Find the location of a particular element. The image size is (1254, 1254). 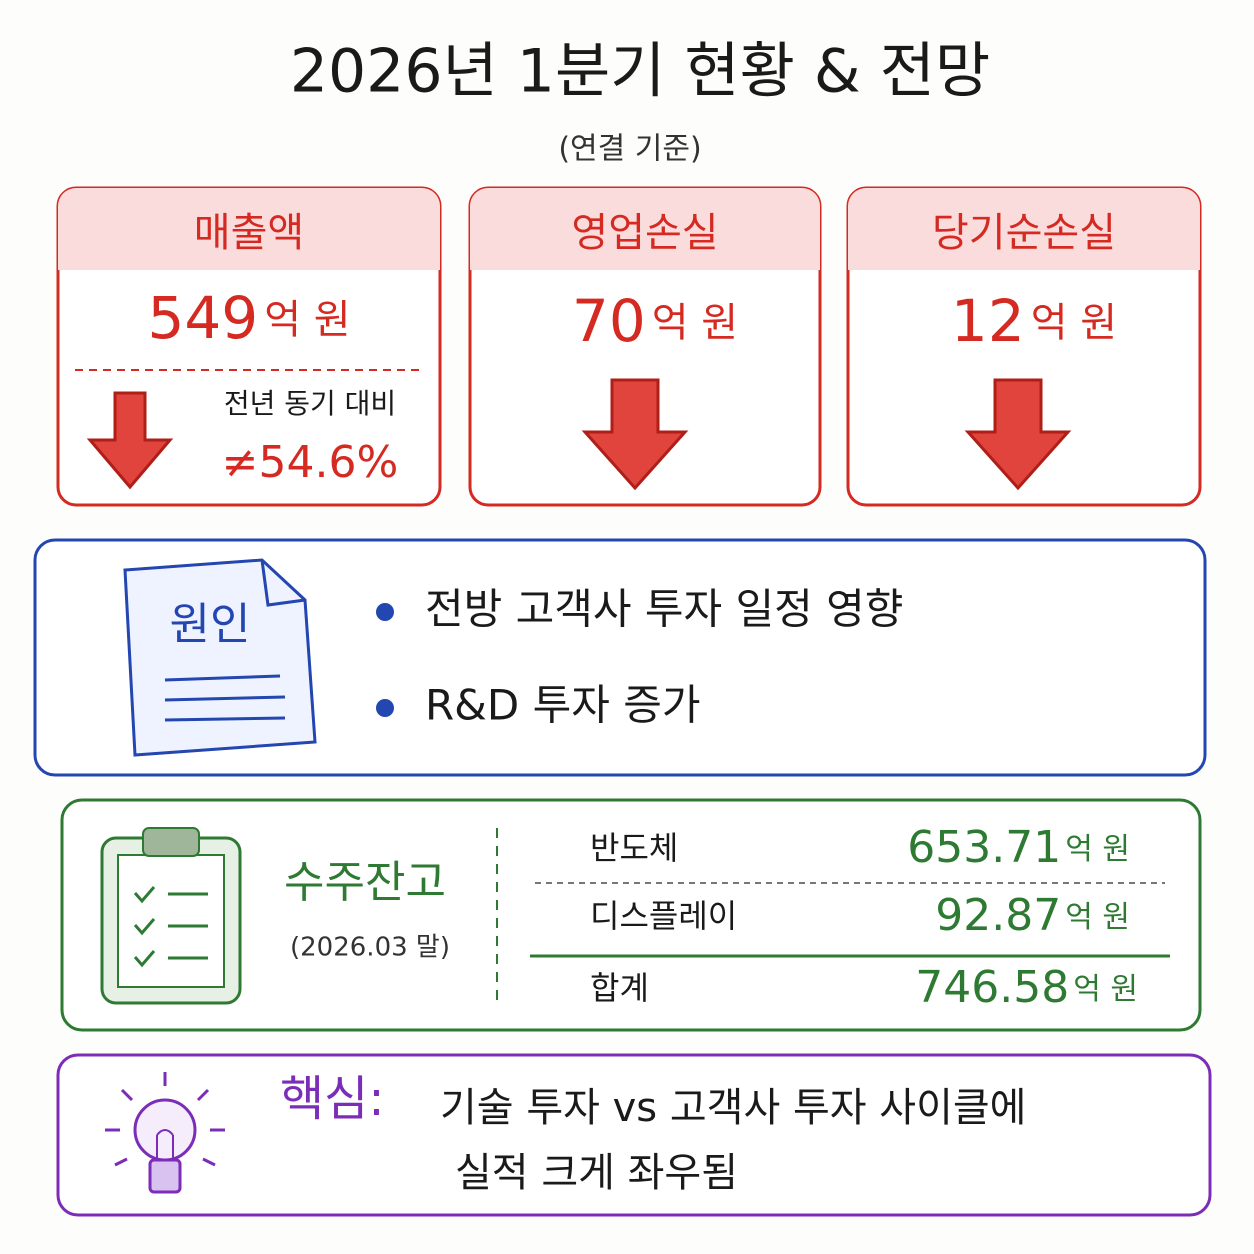

metric-label: 당기순손실 is located at coordinates (1024, 233).